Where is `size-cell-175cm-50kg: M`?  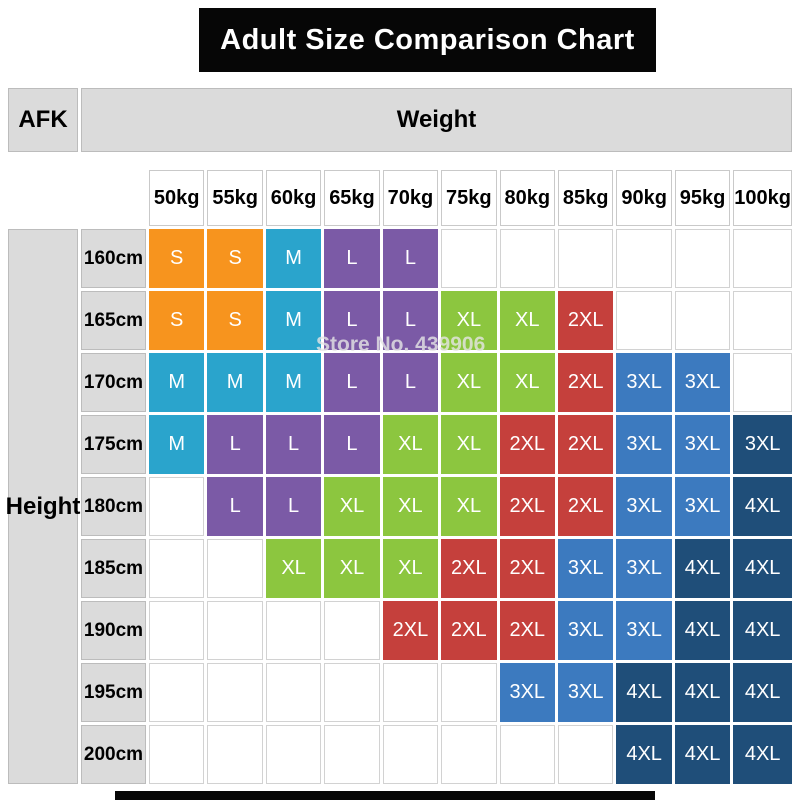
size-cell-175cm-50kg: M is located at coordinates (177, 444).